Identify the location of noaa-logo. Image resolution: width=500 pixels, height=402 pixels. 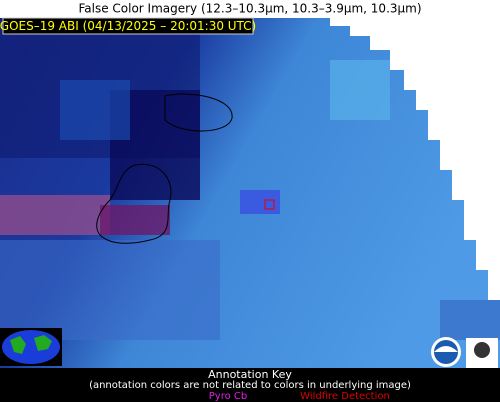
(446, 352).